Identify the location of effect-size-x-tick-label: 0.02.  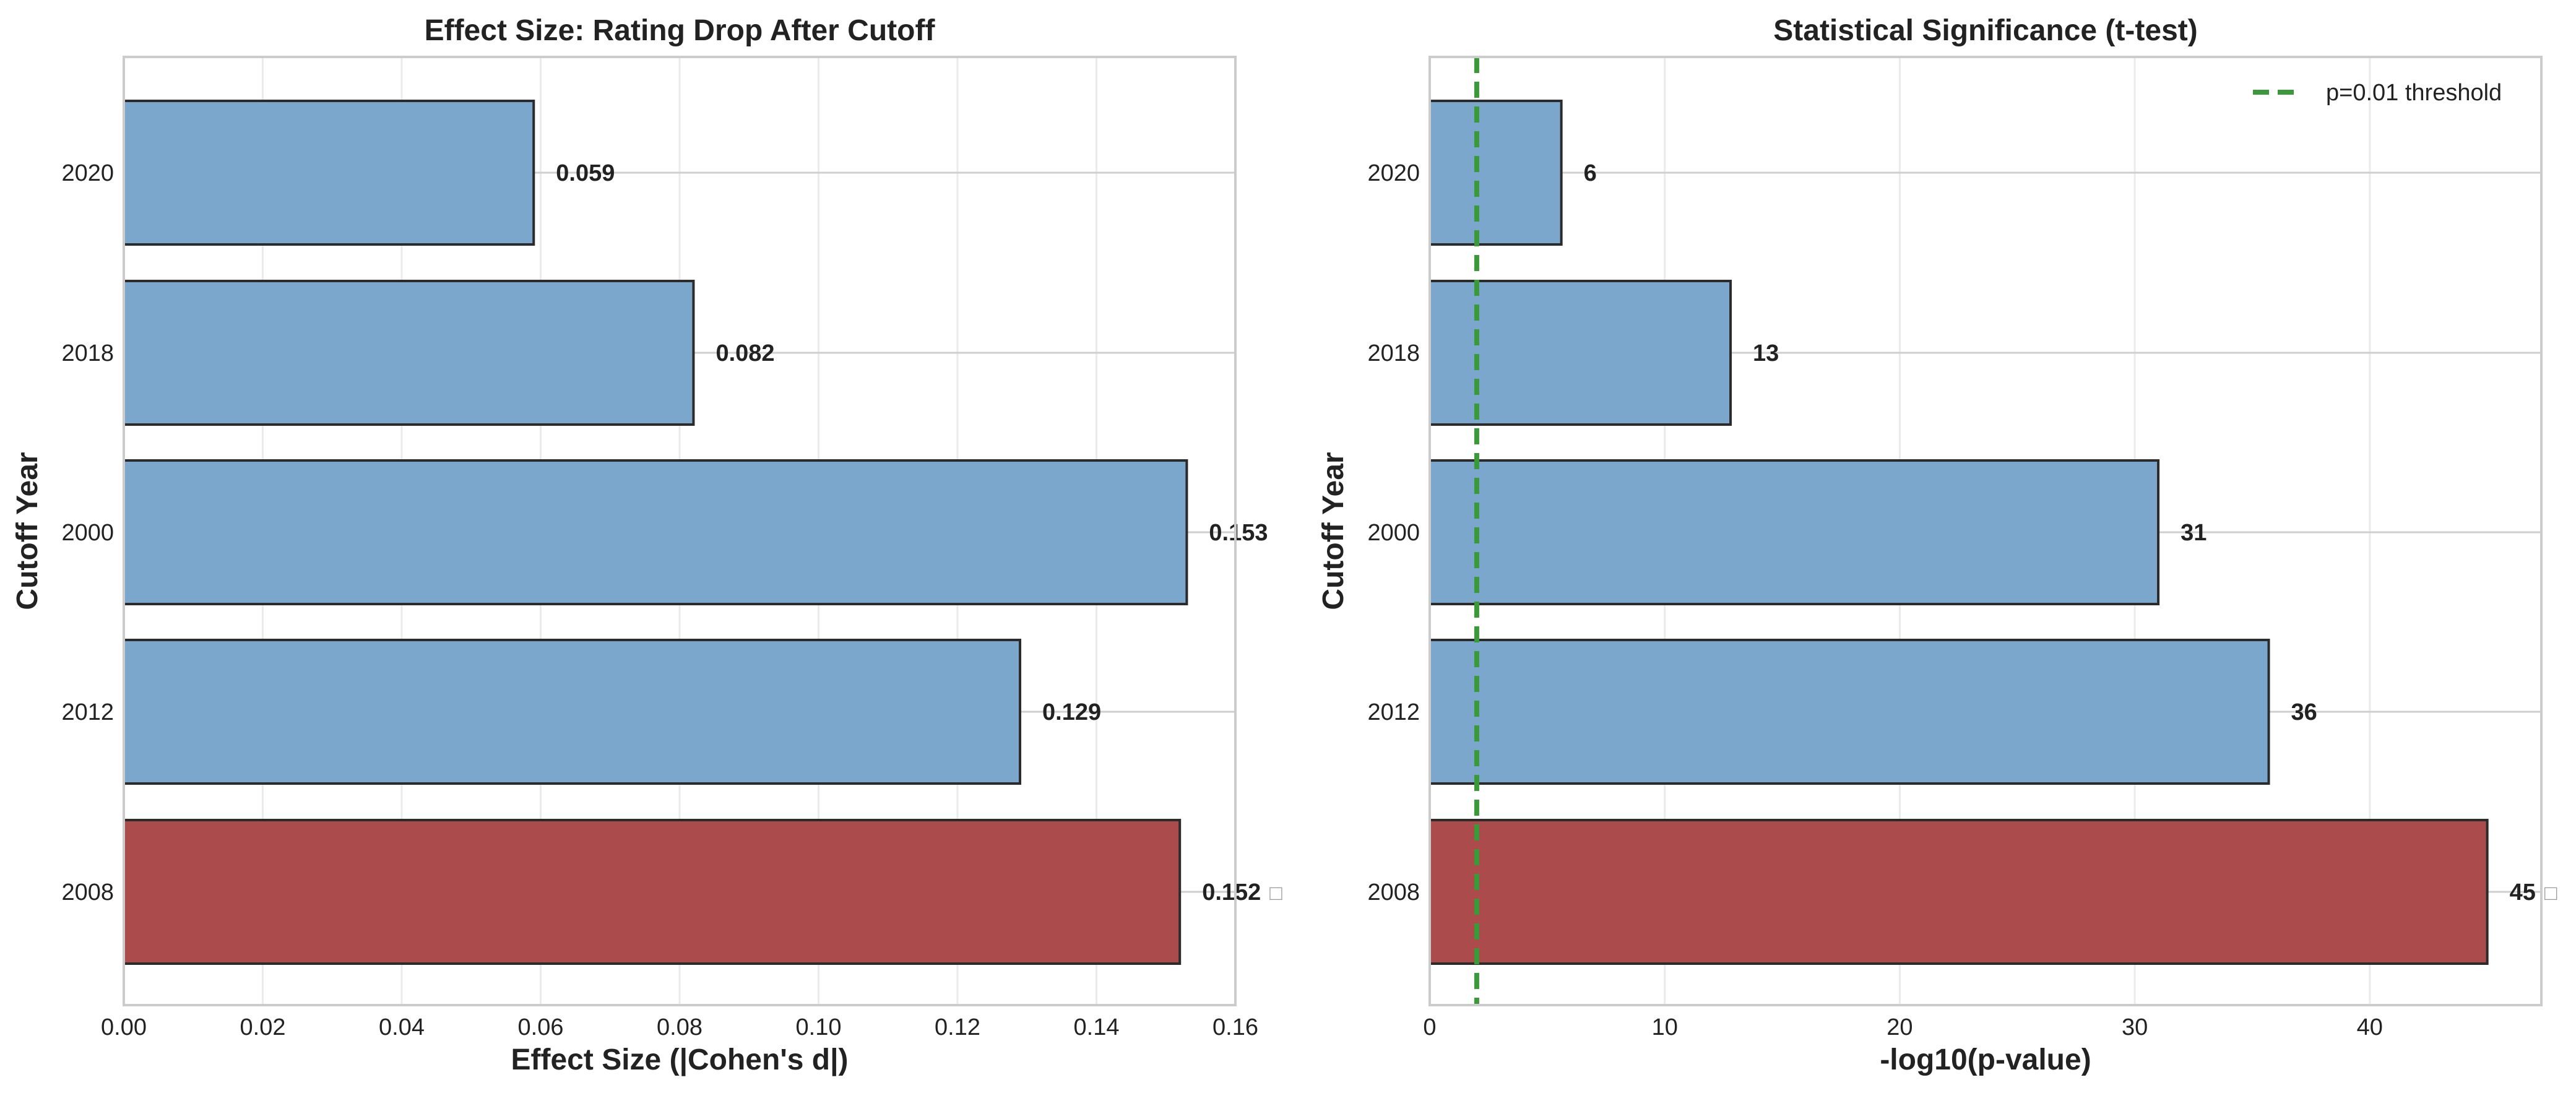
(263, 1027).